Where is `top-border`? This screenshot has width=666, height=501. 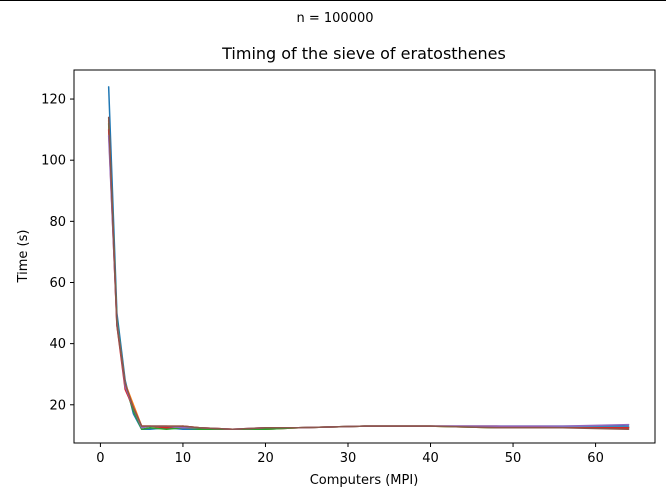 top-border is located at coordinates (333, 0).